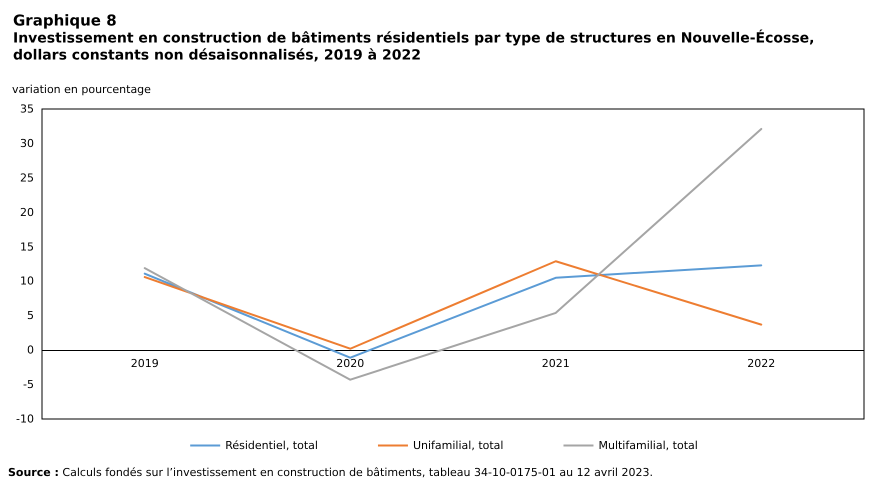 The width and height of the screenshot is (888, 492). I want to click on legend-label: Multifamilial, total, so click(648, 445).